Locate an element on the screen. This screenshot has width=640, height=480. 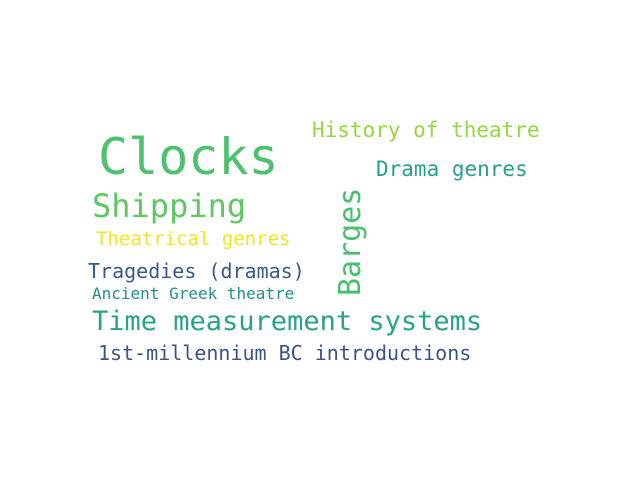
word-drama-genres: Drama genres is located at coordinates (452, 169).